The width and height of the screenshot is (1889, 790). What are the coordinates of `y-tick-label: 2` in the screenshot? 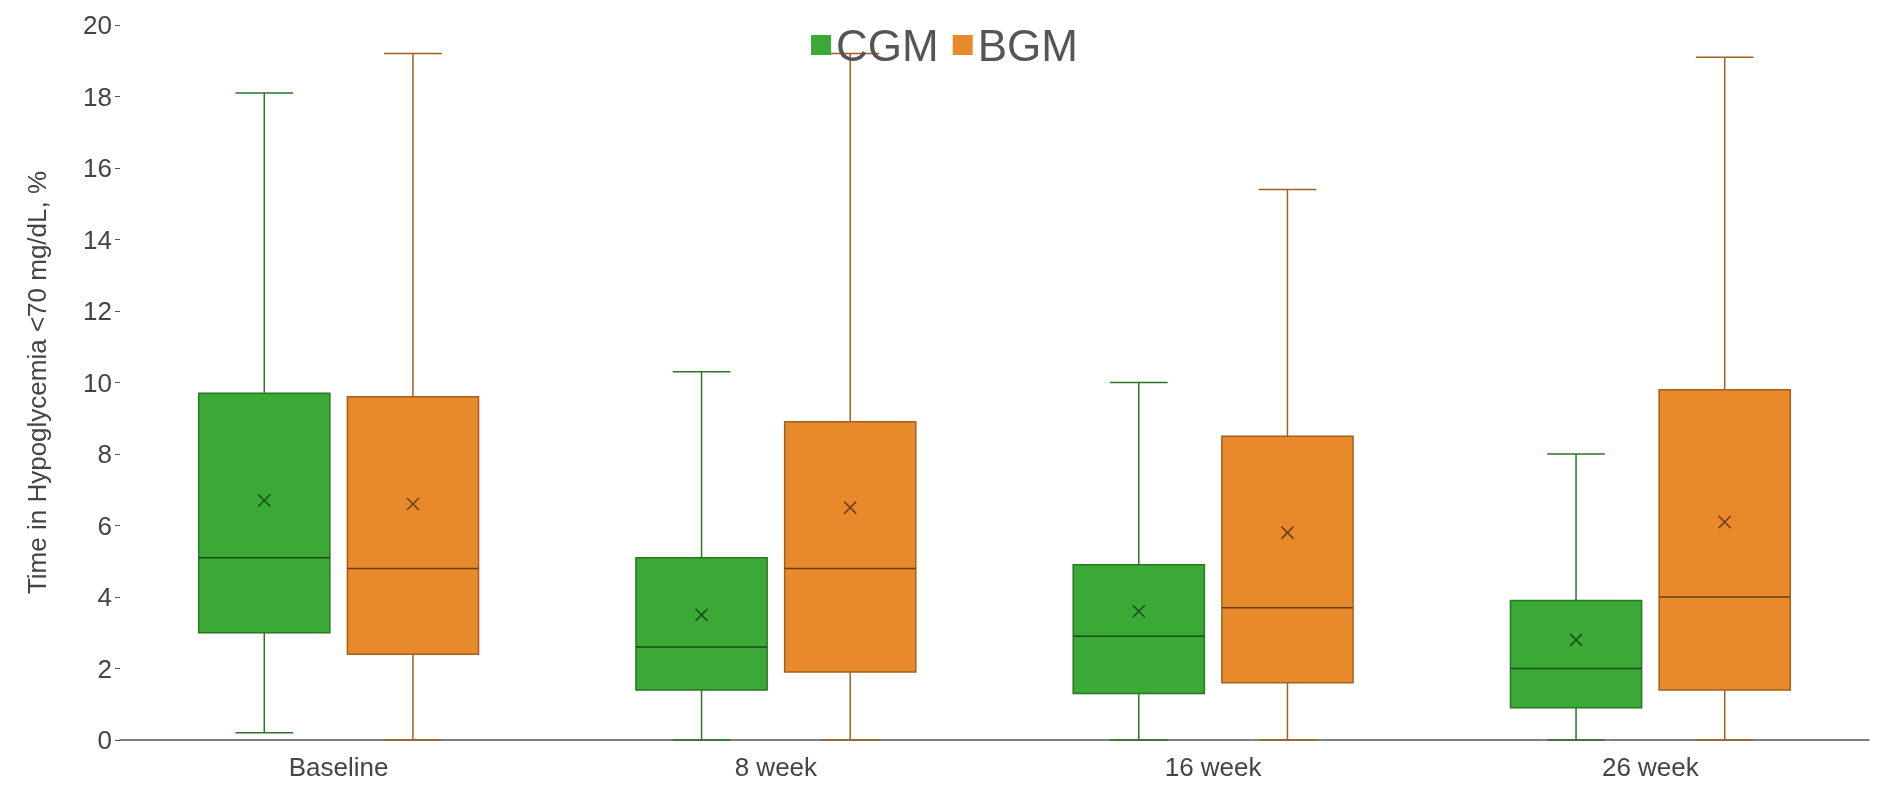 It's located at (104, 668).